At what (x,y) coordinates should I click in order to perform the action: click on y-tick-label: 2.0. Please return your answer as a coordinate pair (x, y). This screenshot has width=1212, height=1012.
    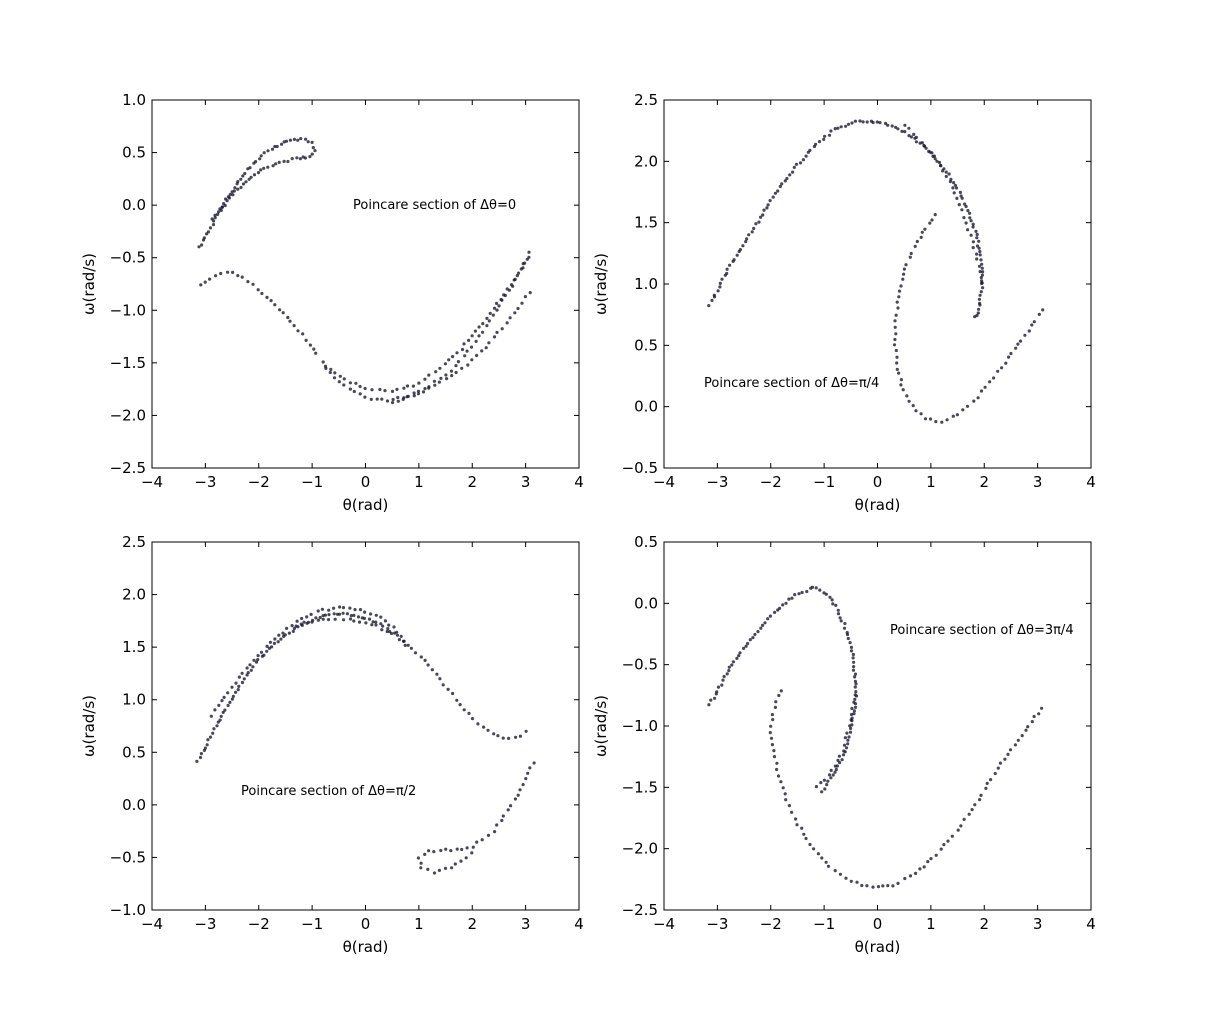
    Looking at the image, I should click on (646, 161).